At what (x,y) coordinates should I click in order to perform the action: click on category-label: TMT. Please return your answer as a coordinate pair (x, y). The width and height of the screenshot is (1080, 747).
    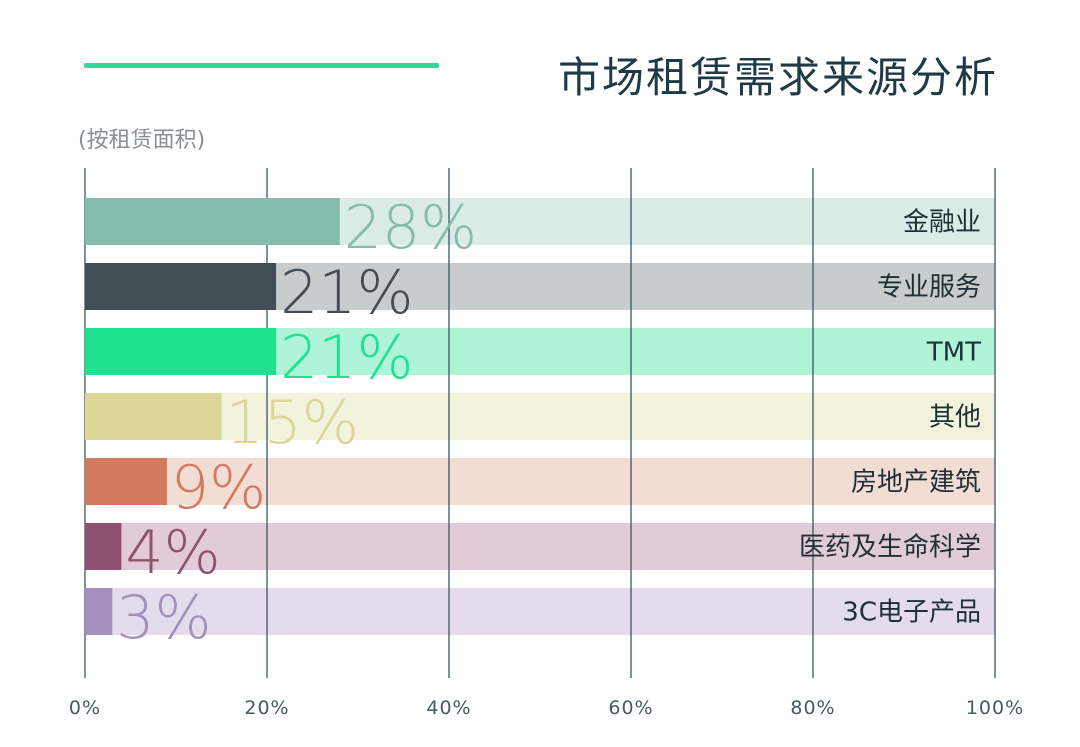
    Looking at the image, I should click on (953, 353).